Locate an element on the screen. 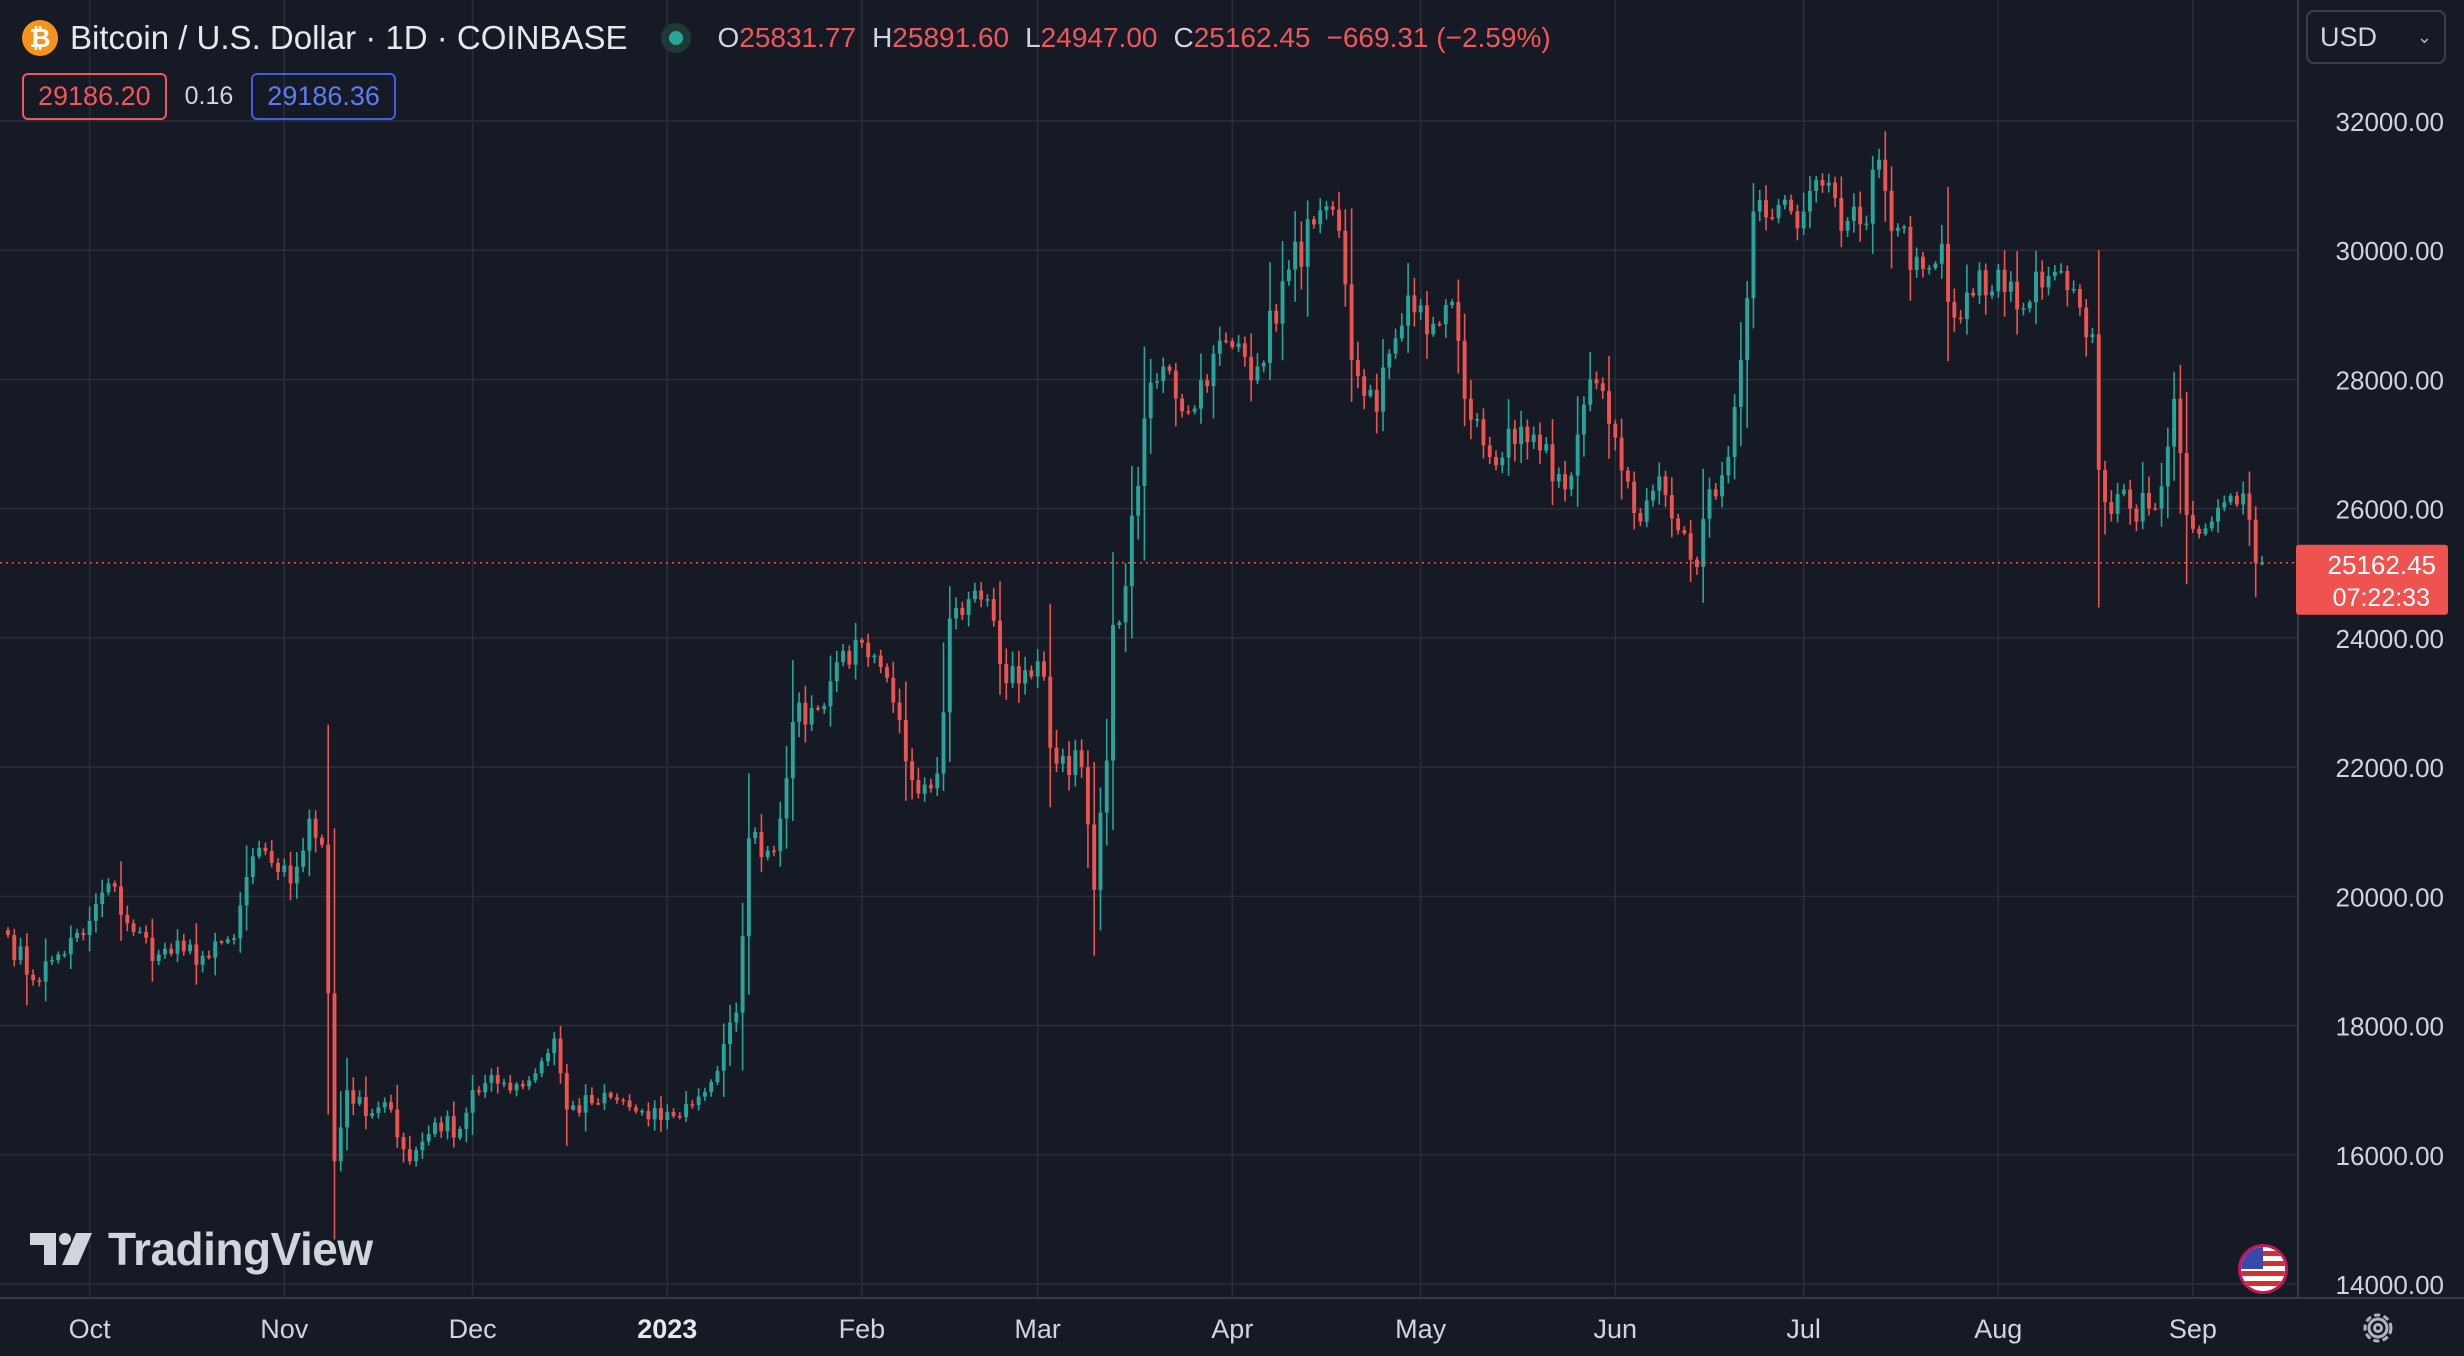  us-flag-icon is located at coordinates (2263, 1269).